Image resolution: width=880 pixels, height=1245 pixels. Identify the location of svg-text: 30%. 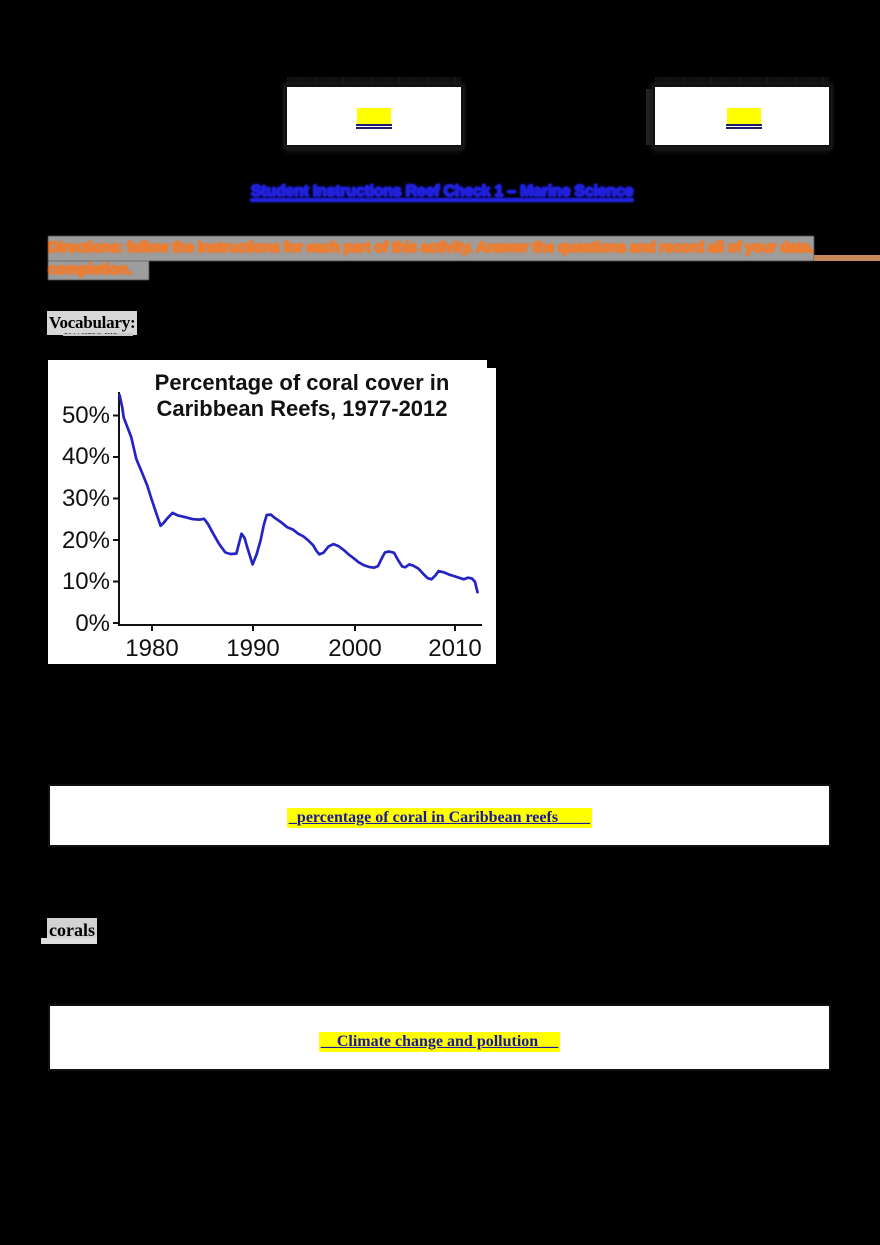
(86, 498).